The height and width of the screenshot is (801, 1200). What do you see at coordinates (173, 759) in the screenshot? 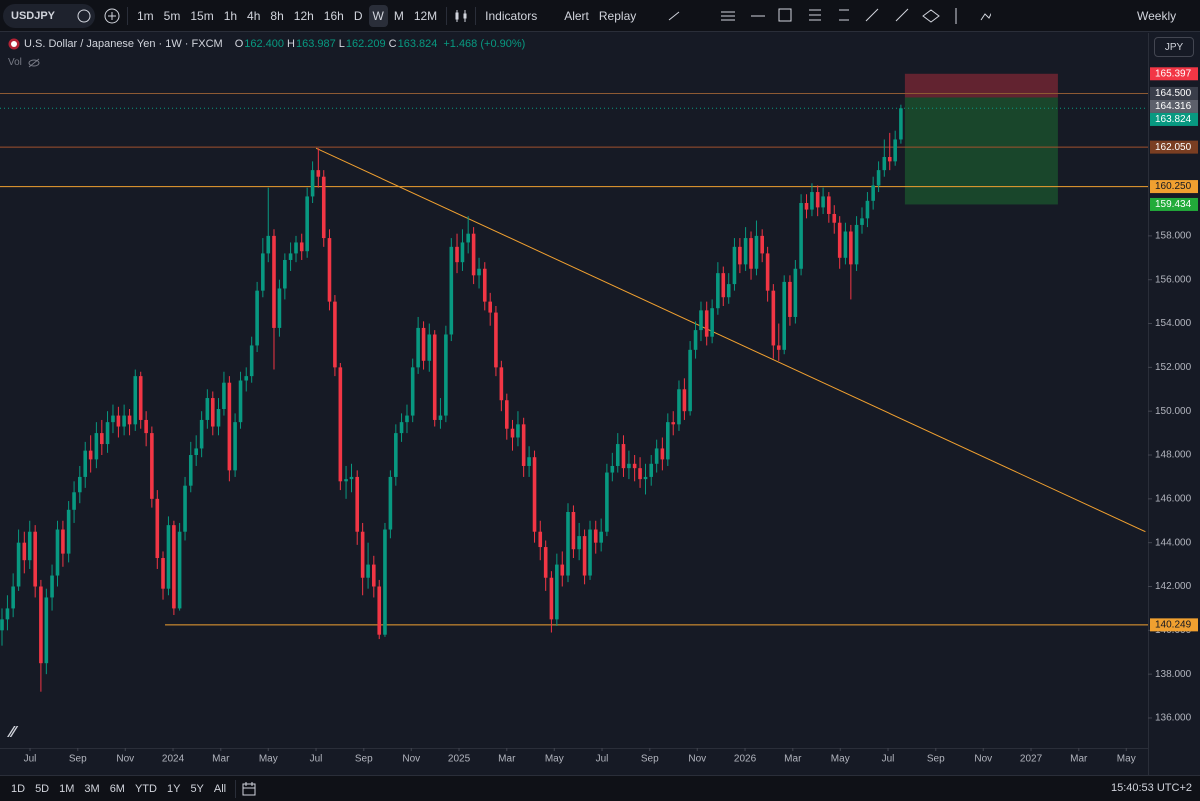
I see `x-tick-label: 2024` at bounding box center [173, 759].